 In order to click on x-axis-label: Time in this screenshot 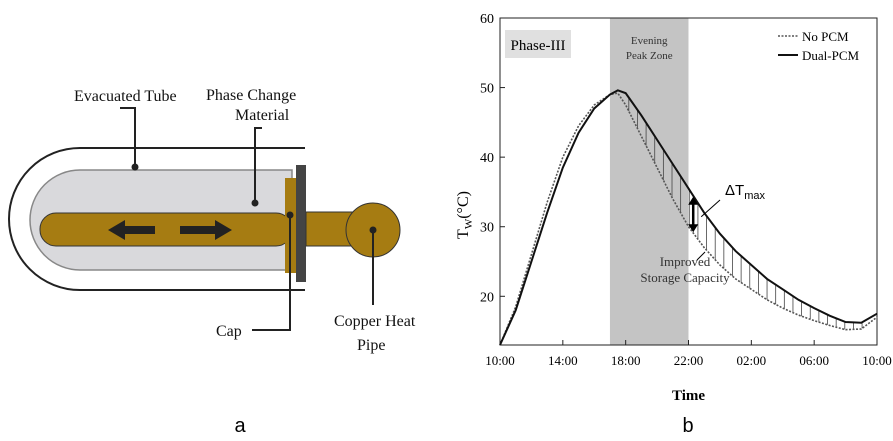, I will do `click(688, 396)`.